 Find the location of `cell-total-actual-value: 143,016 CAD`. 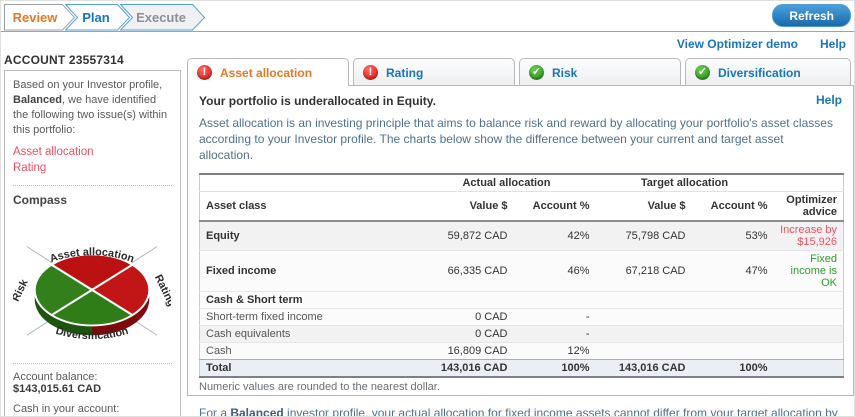

cell-total-actual-value: 143,016 CAD is located at coordinates (465, 368).